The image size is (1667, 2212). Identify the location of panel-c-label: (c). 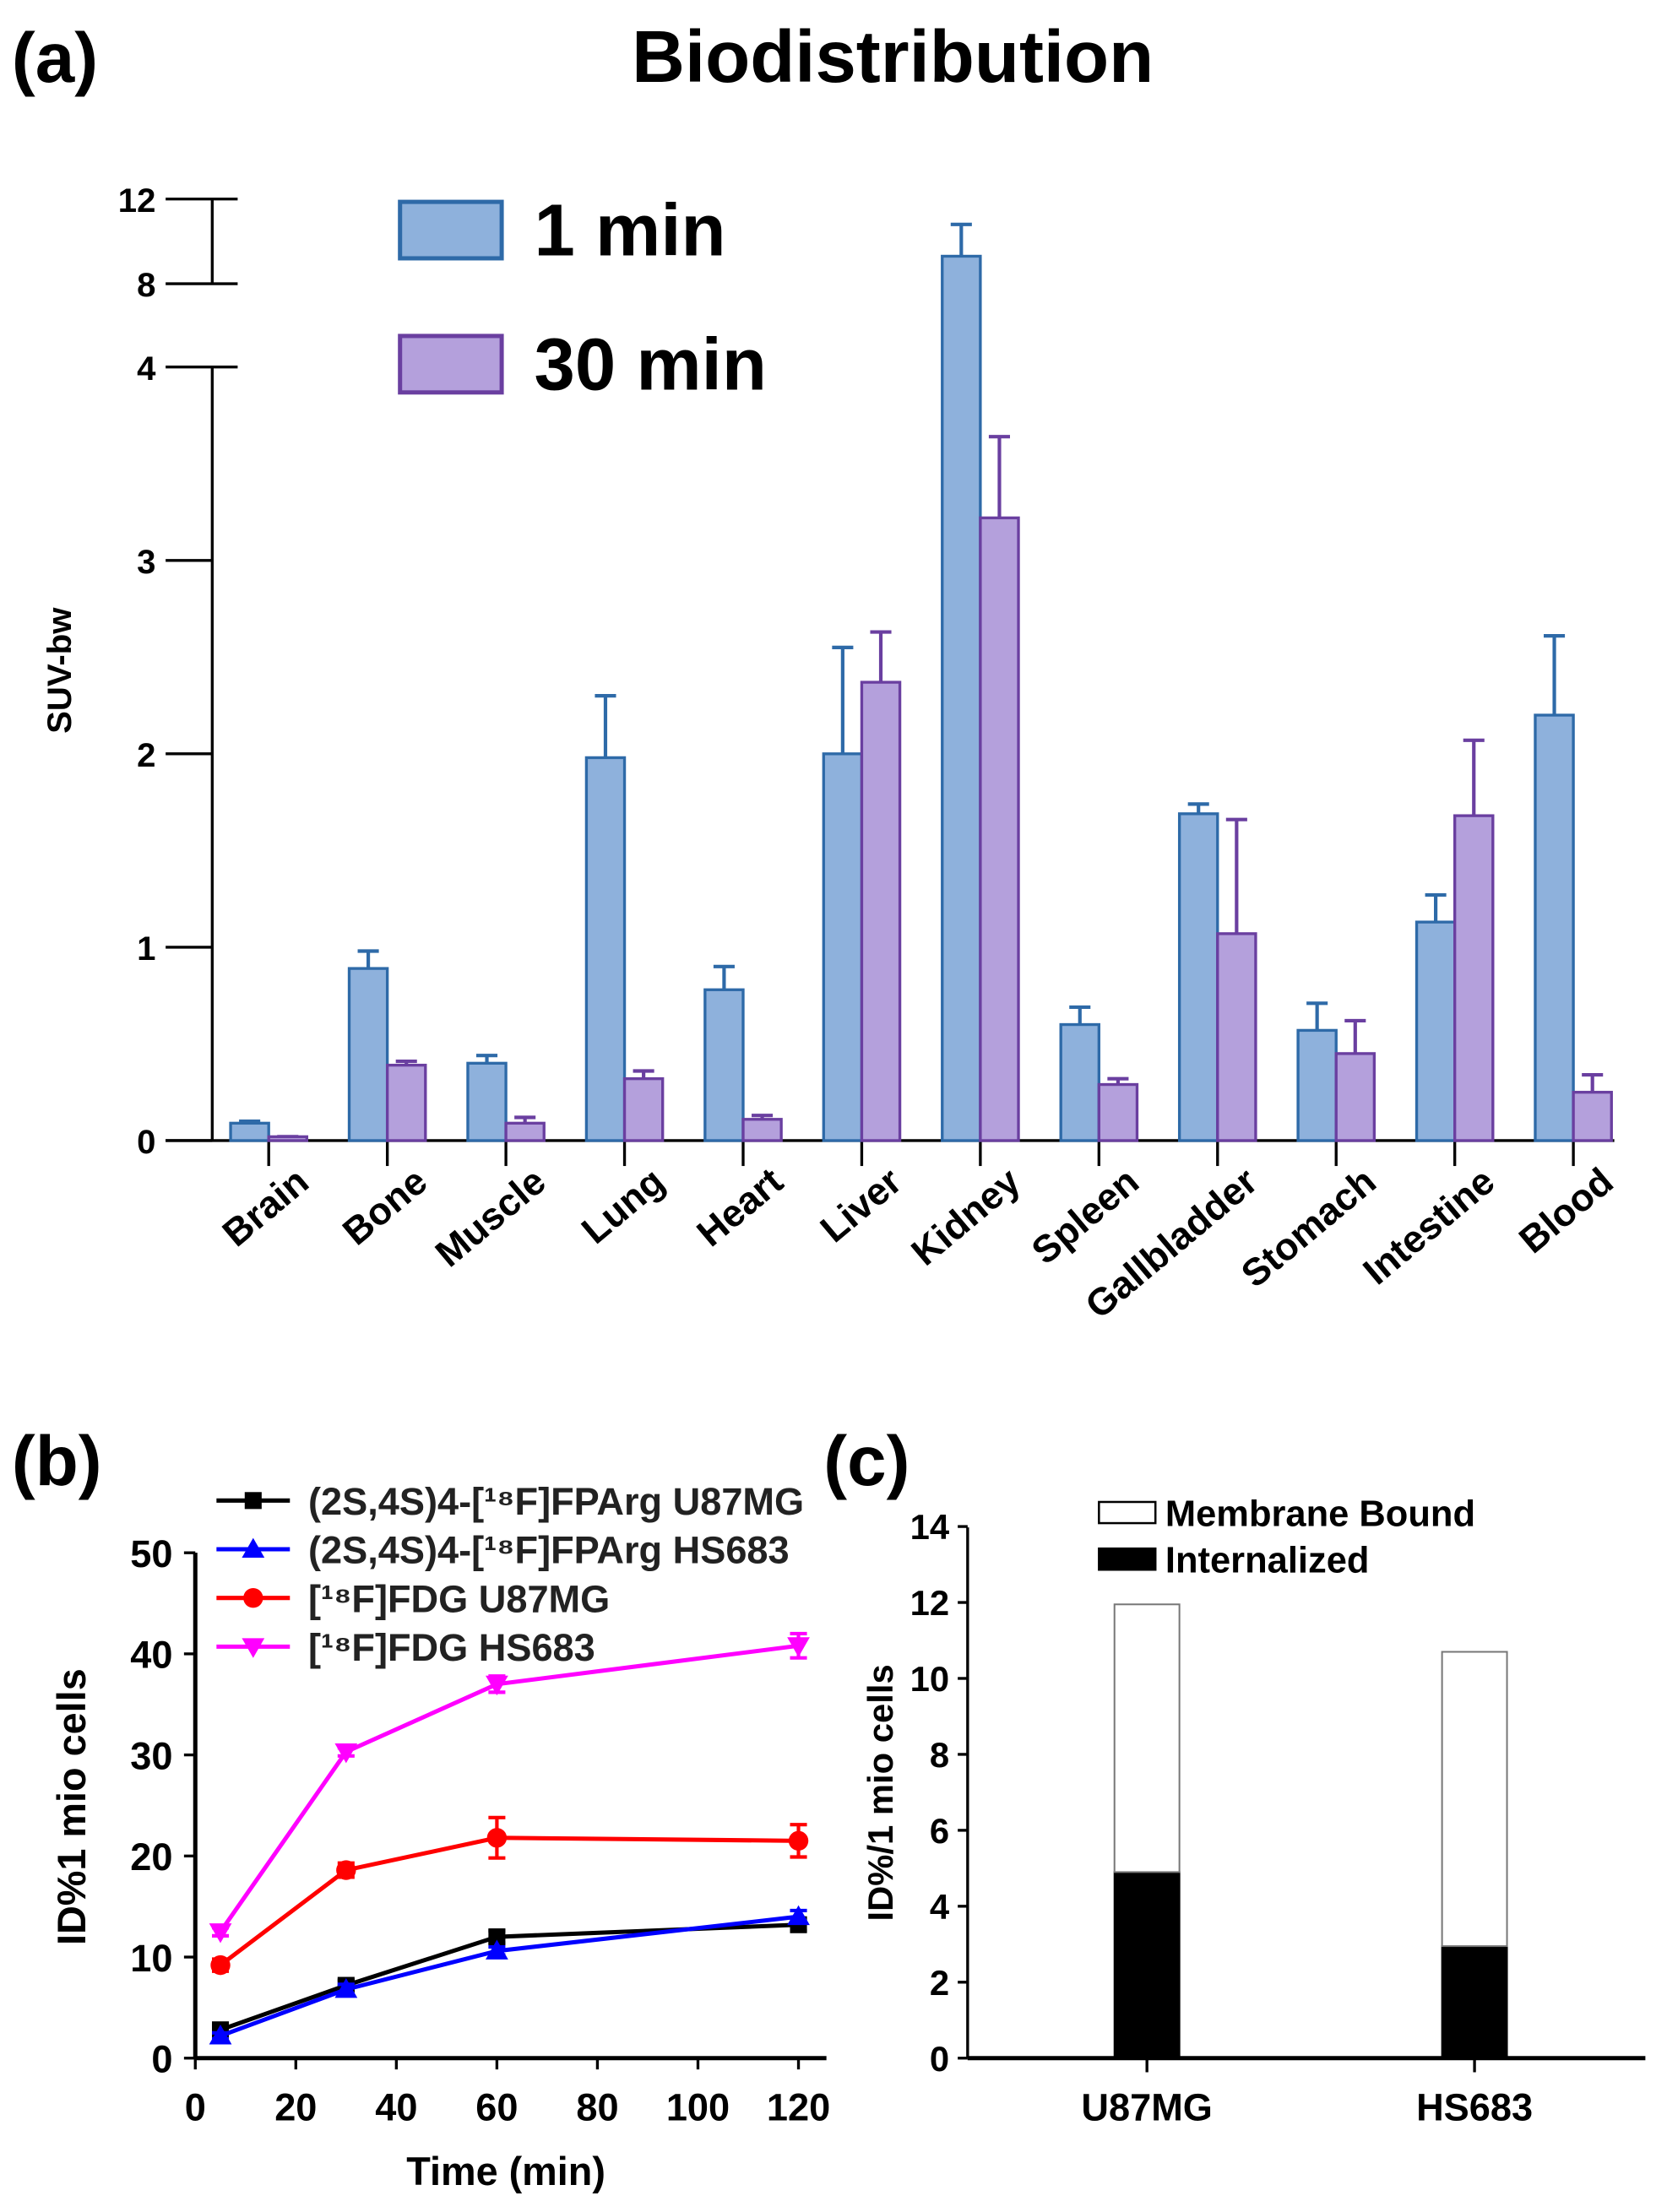
(866, 1460).